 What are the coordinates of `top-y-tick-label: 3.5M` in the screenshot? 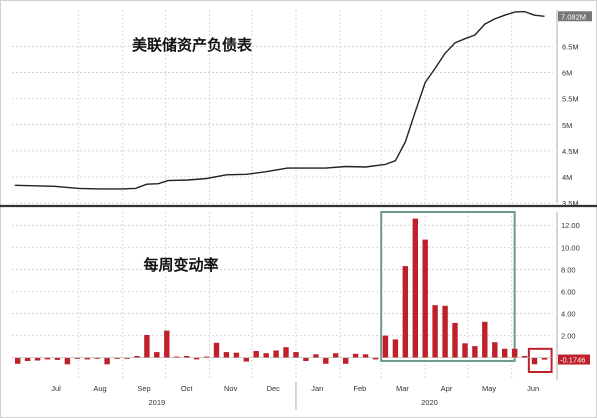 It's located at (570, 203).